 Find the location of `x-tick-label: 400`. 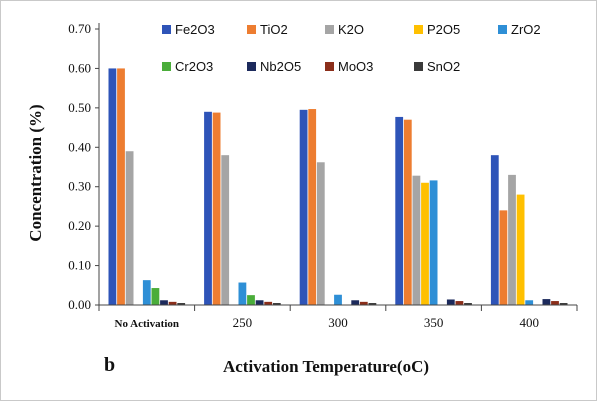

x-tick-label: 400 is located at coordinates (529, 322).